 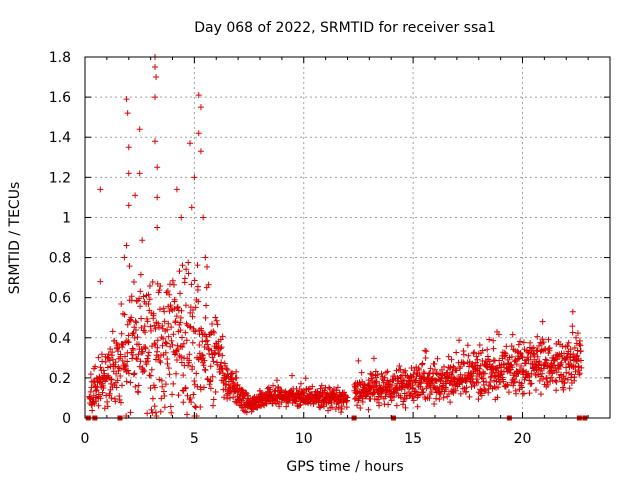 I want to click on x-tick-label: 10, so click(x=304, y=439).